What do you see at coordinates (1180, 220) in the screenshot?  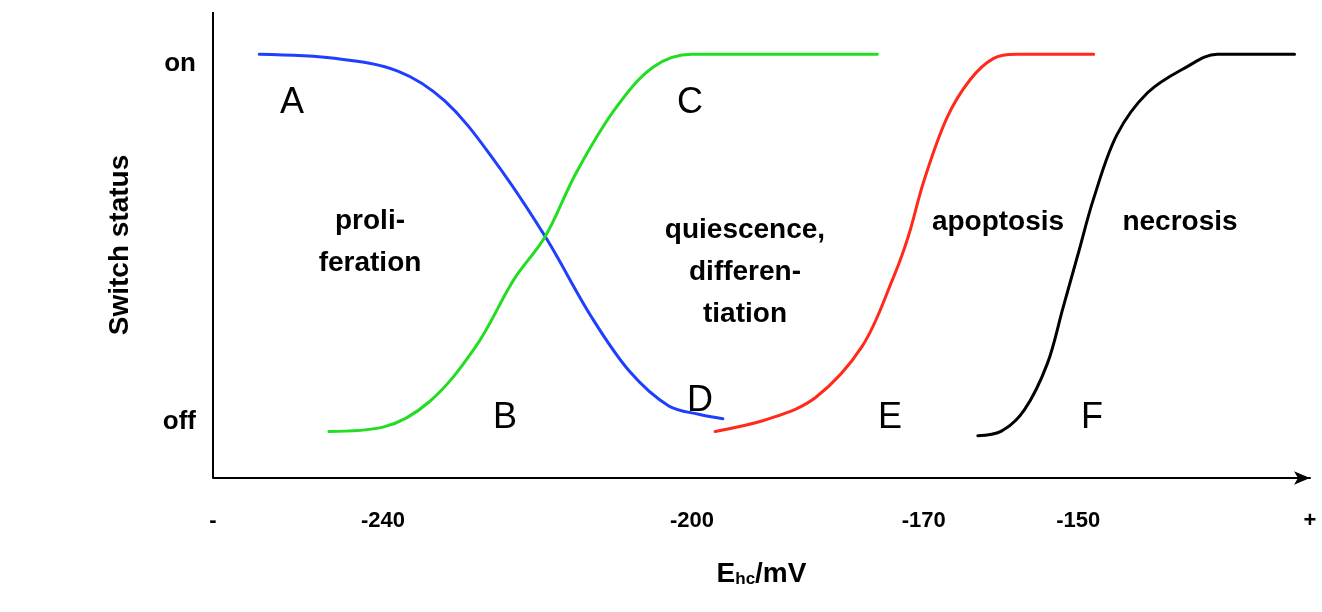 I see `annotation: necrosis` at bounding box center [1180, 220].